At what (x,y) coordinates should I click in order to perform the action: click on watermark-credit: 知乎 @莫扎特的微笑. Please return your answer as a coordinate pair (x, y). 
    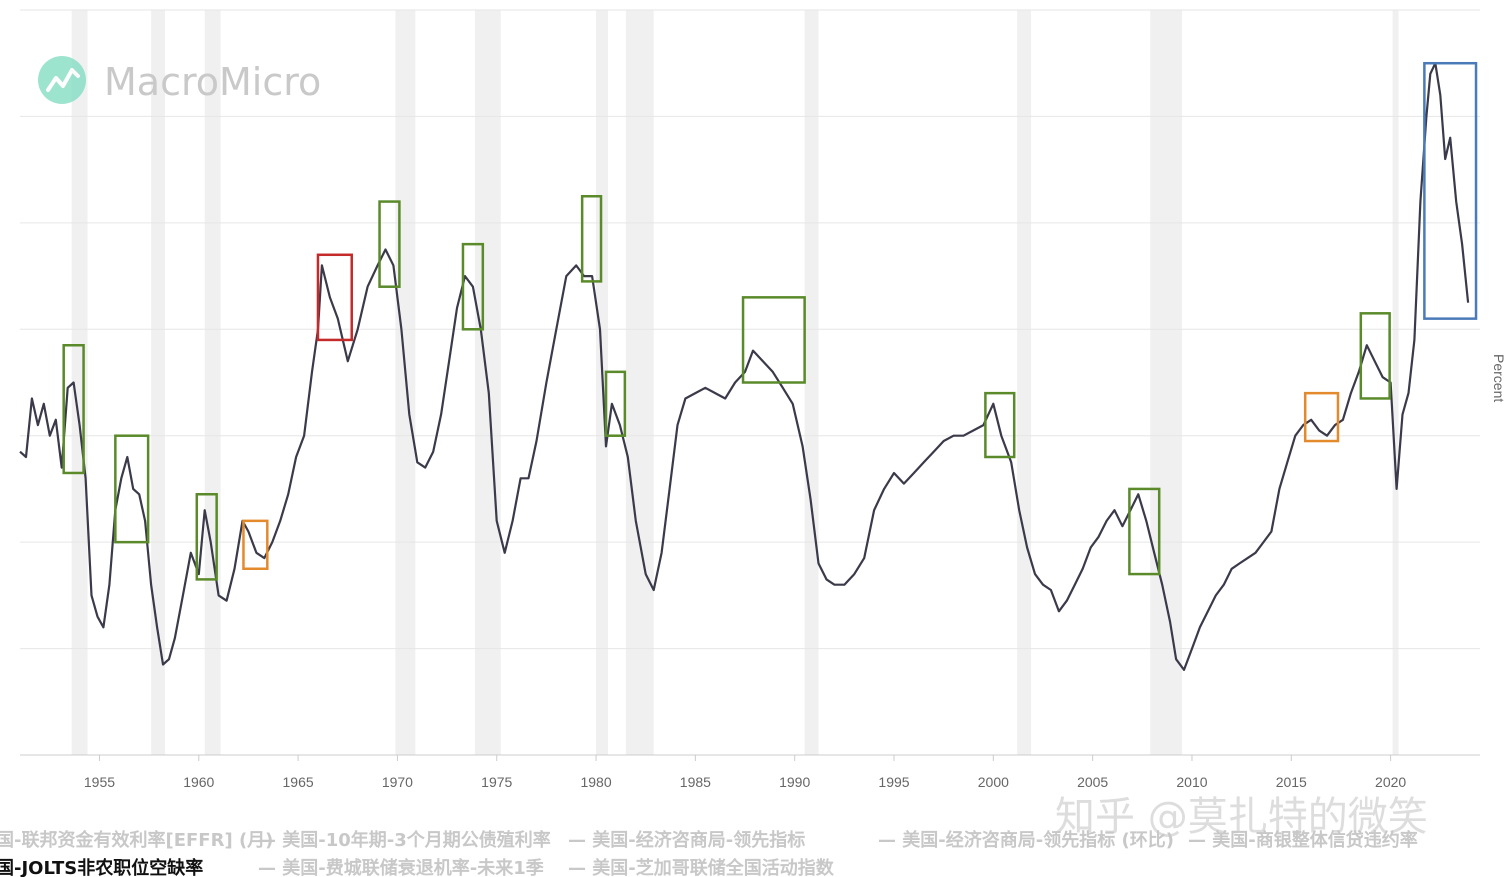
    Looking at the image, I should click on (1241, 817).